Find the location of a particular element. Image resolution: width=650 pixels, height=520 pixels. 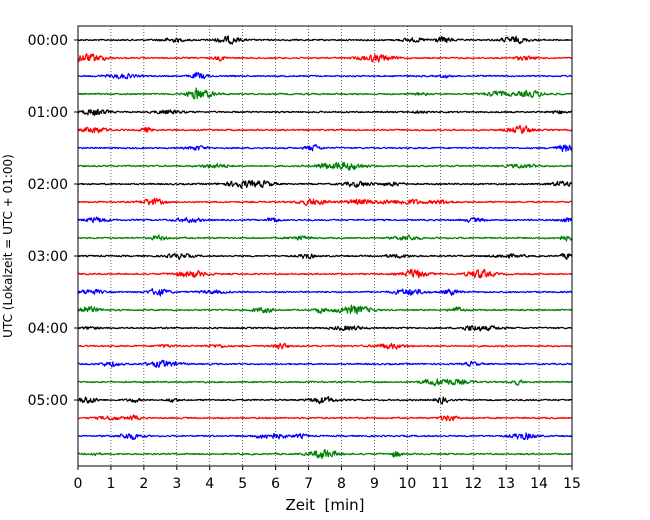

x-tick-label: 2 is located at coordinates (143, 484).